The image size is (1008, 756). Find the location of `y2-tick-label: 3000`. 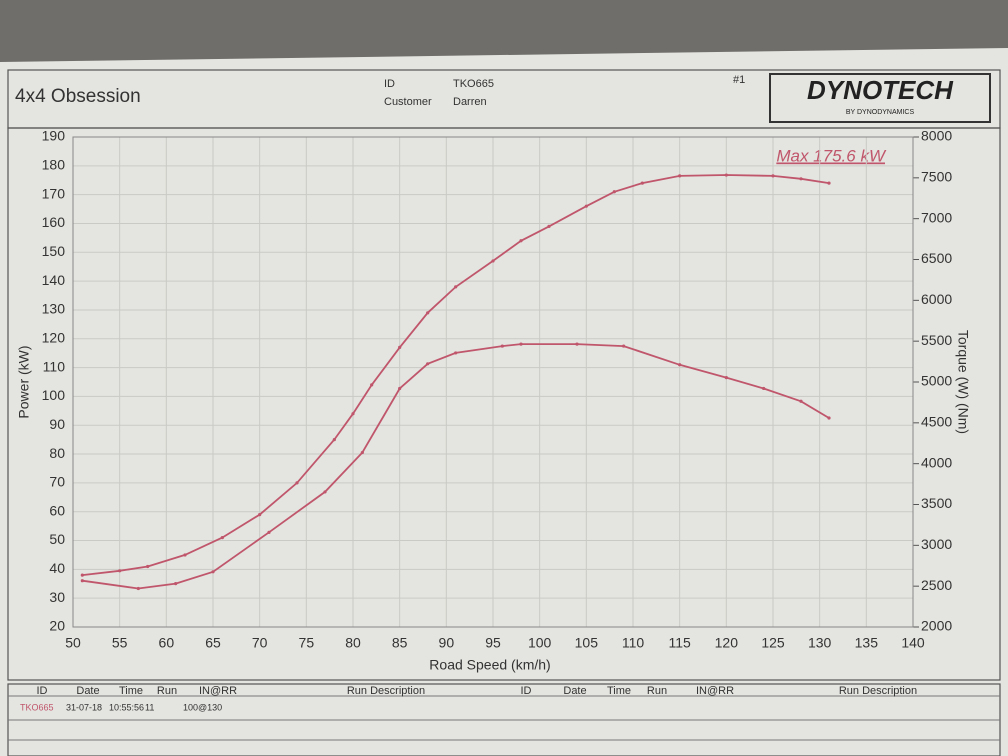

y2-tick-label: 3000 is located at coordinates (936, 544).